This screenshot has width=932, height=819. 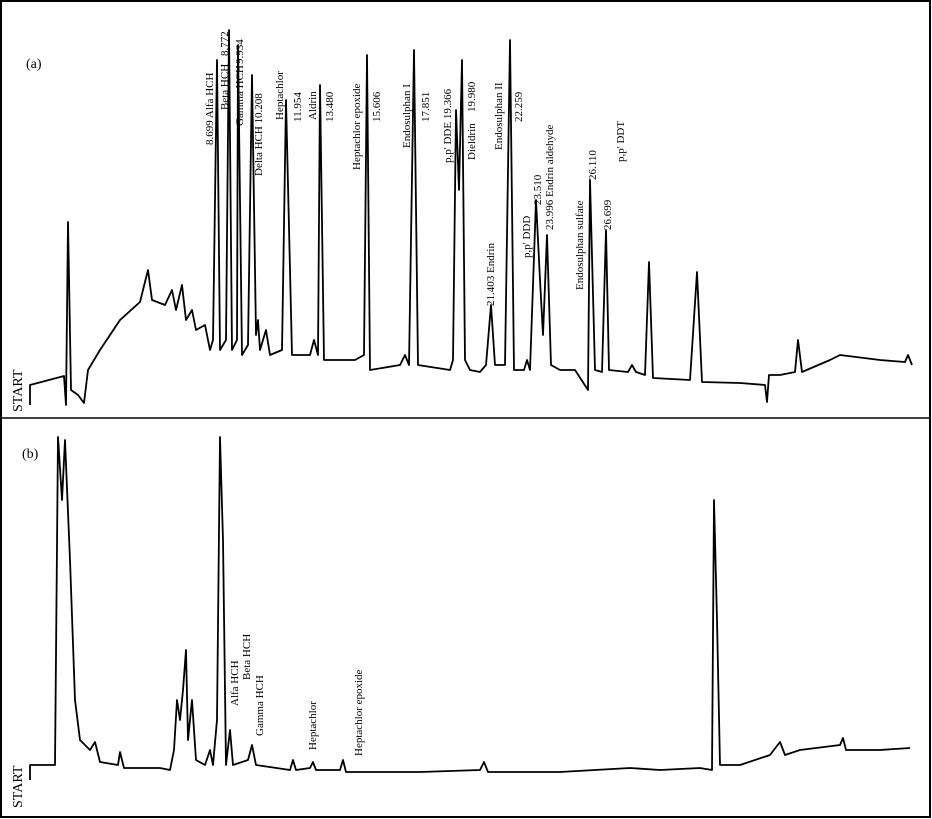 I want to click on peak-label: Endosulphan sulfate, so click(x=580, y=245).